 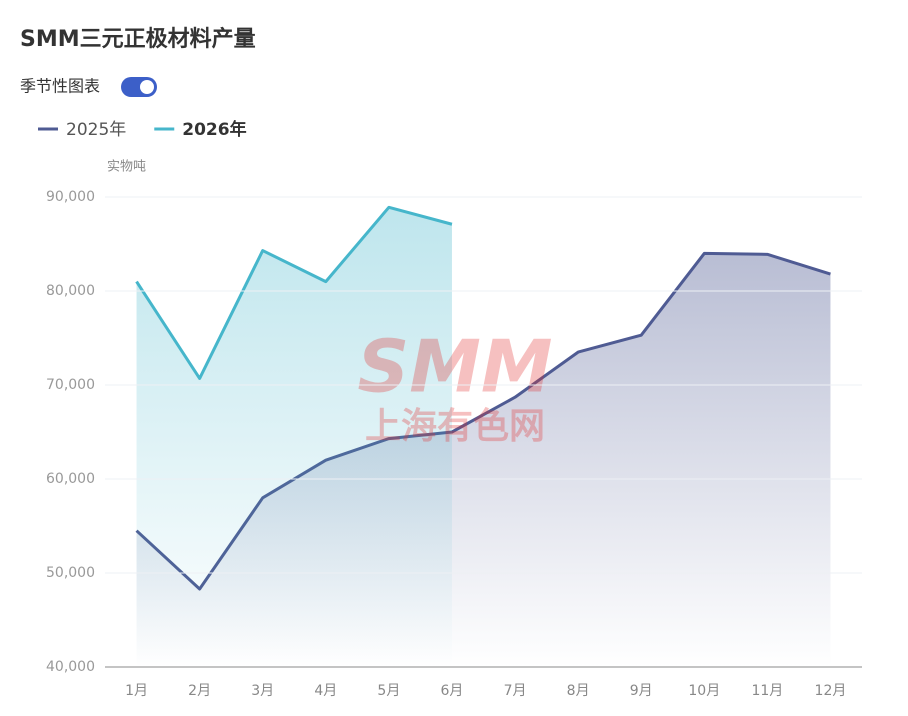 What do you see at coordinates (515, 691) in the screenshot?
I see `x-tick-label: 7月` at bounding box center [515, 691].